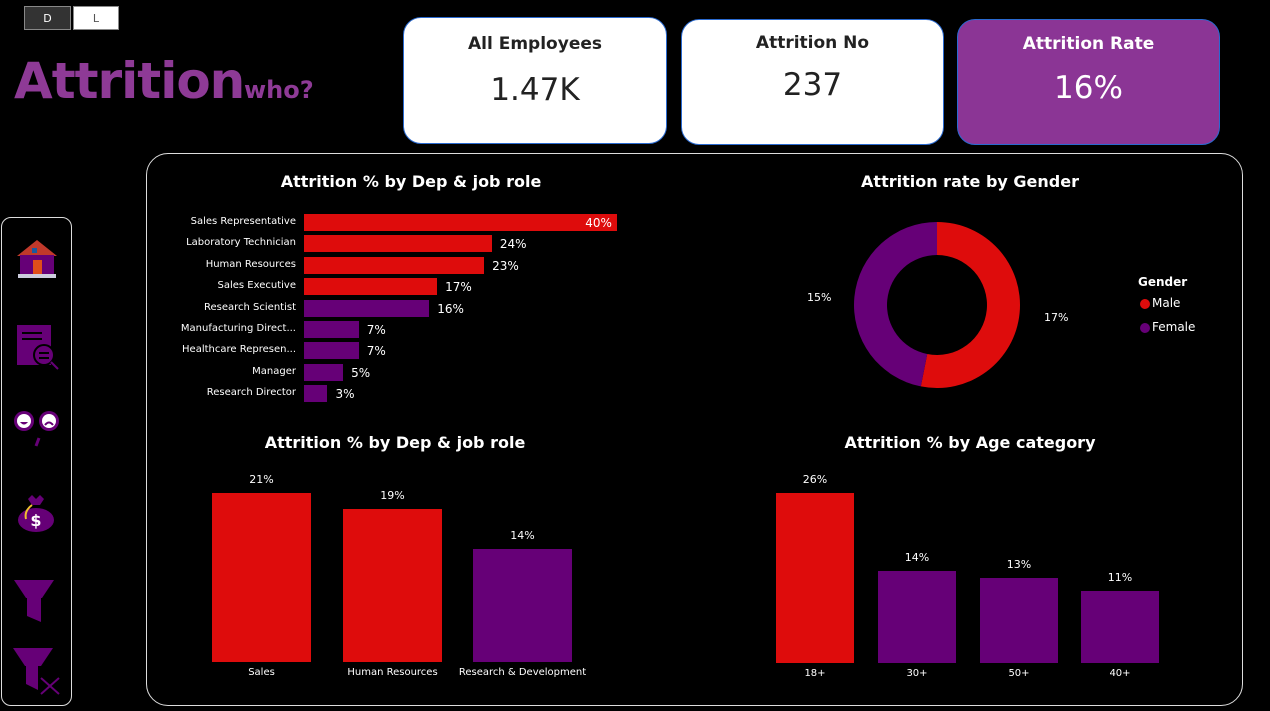 This screenshot has height=711, width=1270. Describe the element at coordinates (251, 393) in the screenshot. I see `category-label: Research Director` at that location.